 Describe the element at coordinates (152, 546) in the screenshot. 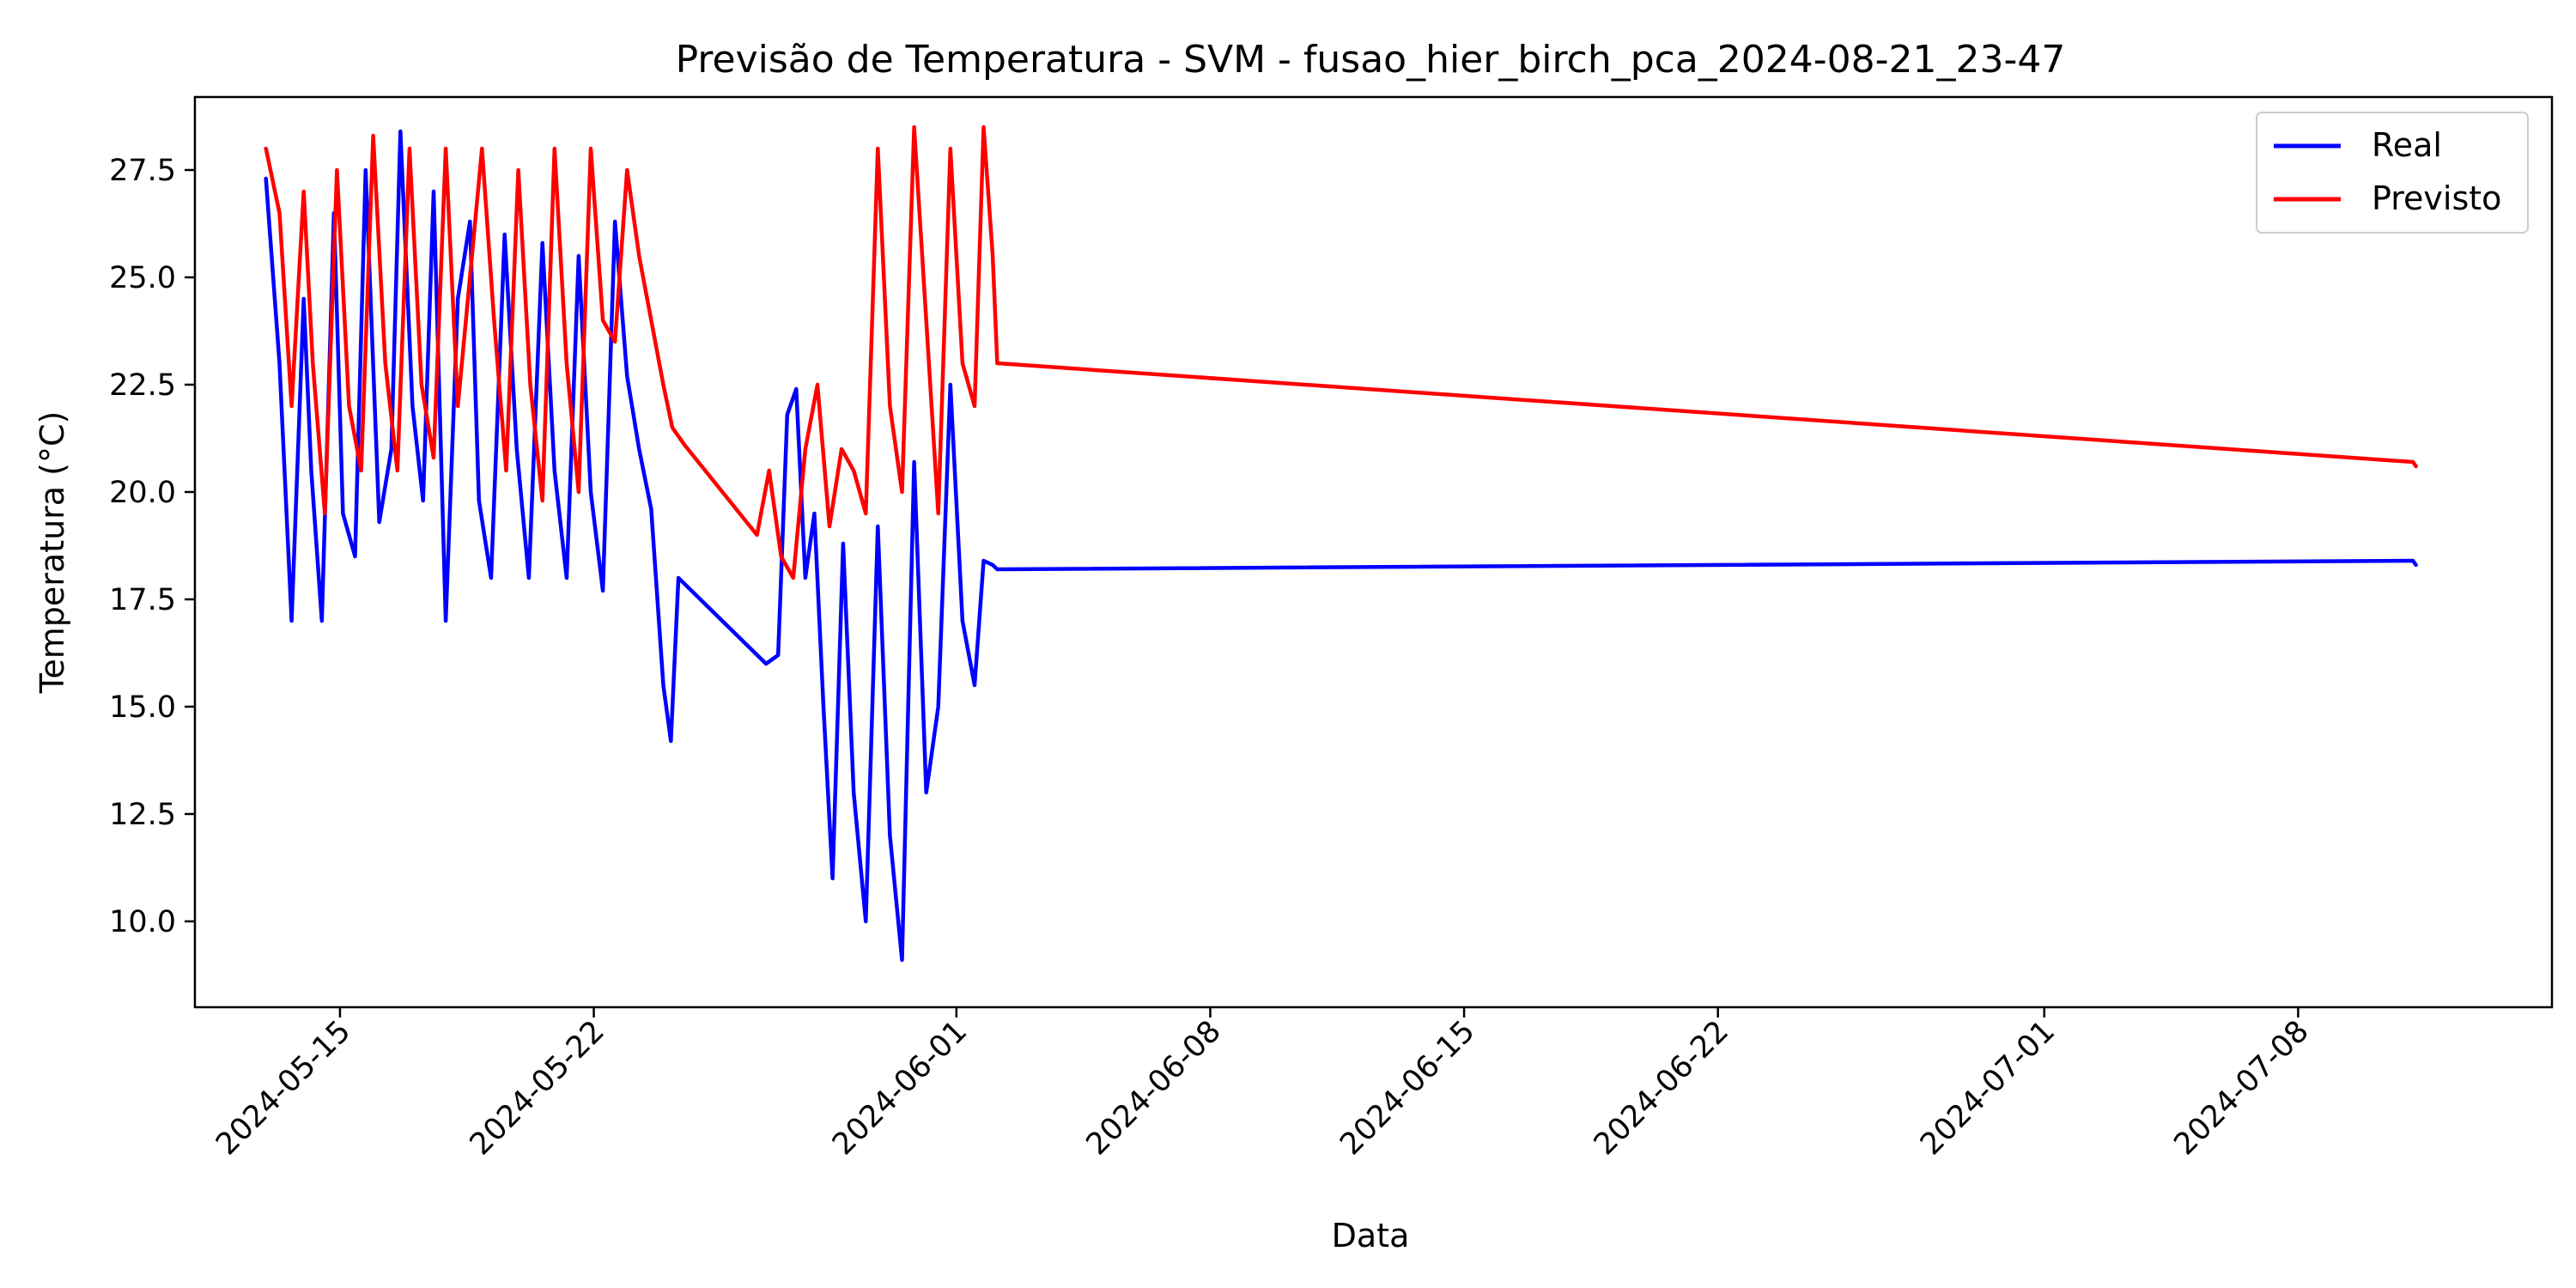

I see `y-axis: 10.0 12.5 15.0 17.5 20.0 22.5 25.0 27.5` at that location.